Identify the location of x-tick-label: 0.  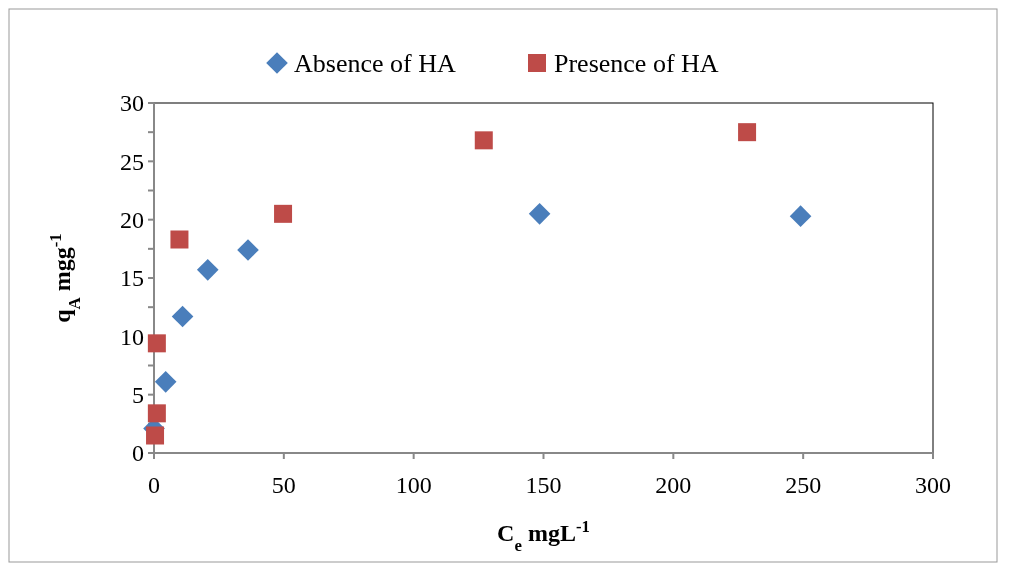
(154, 485).